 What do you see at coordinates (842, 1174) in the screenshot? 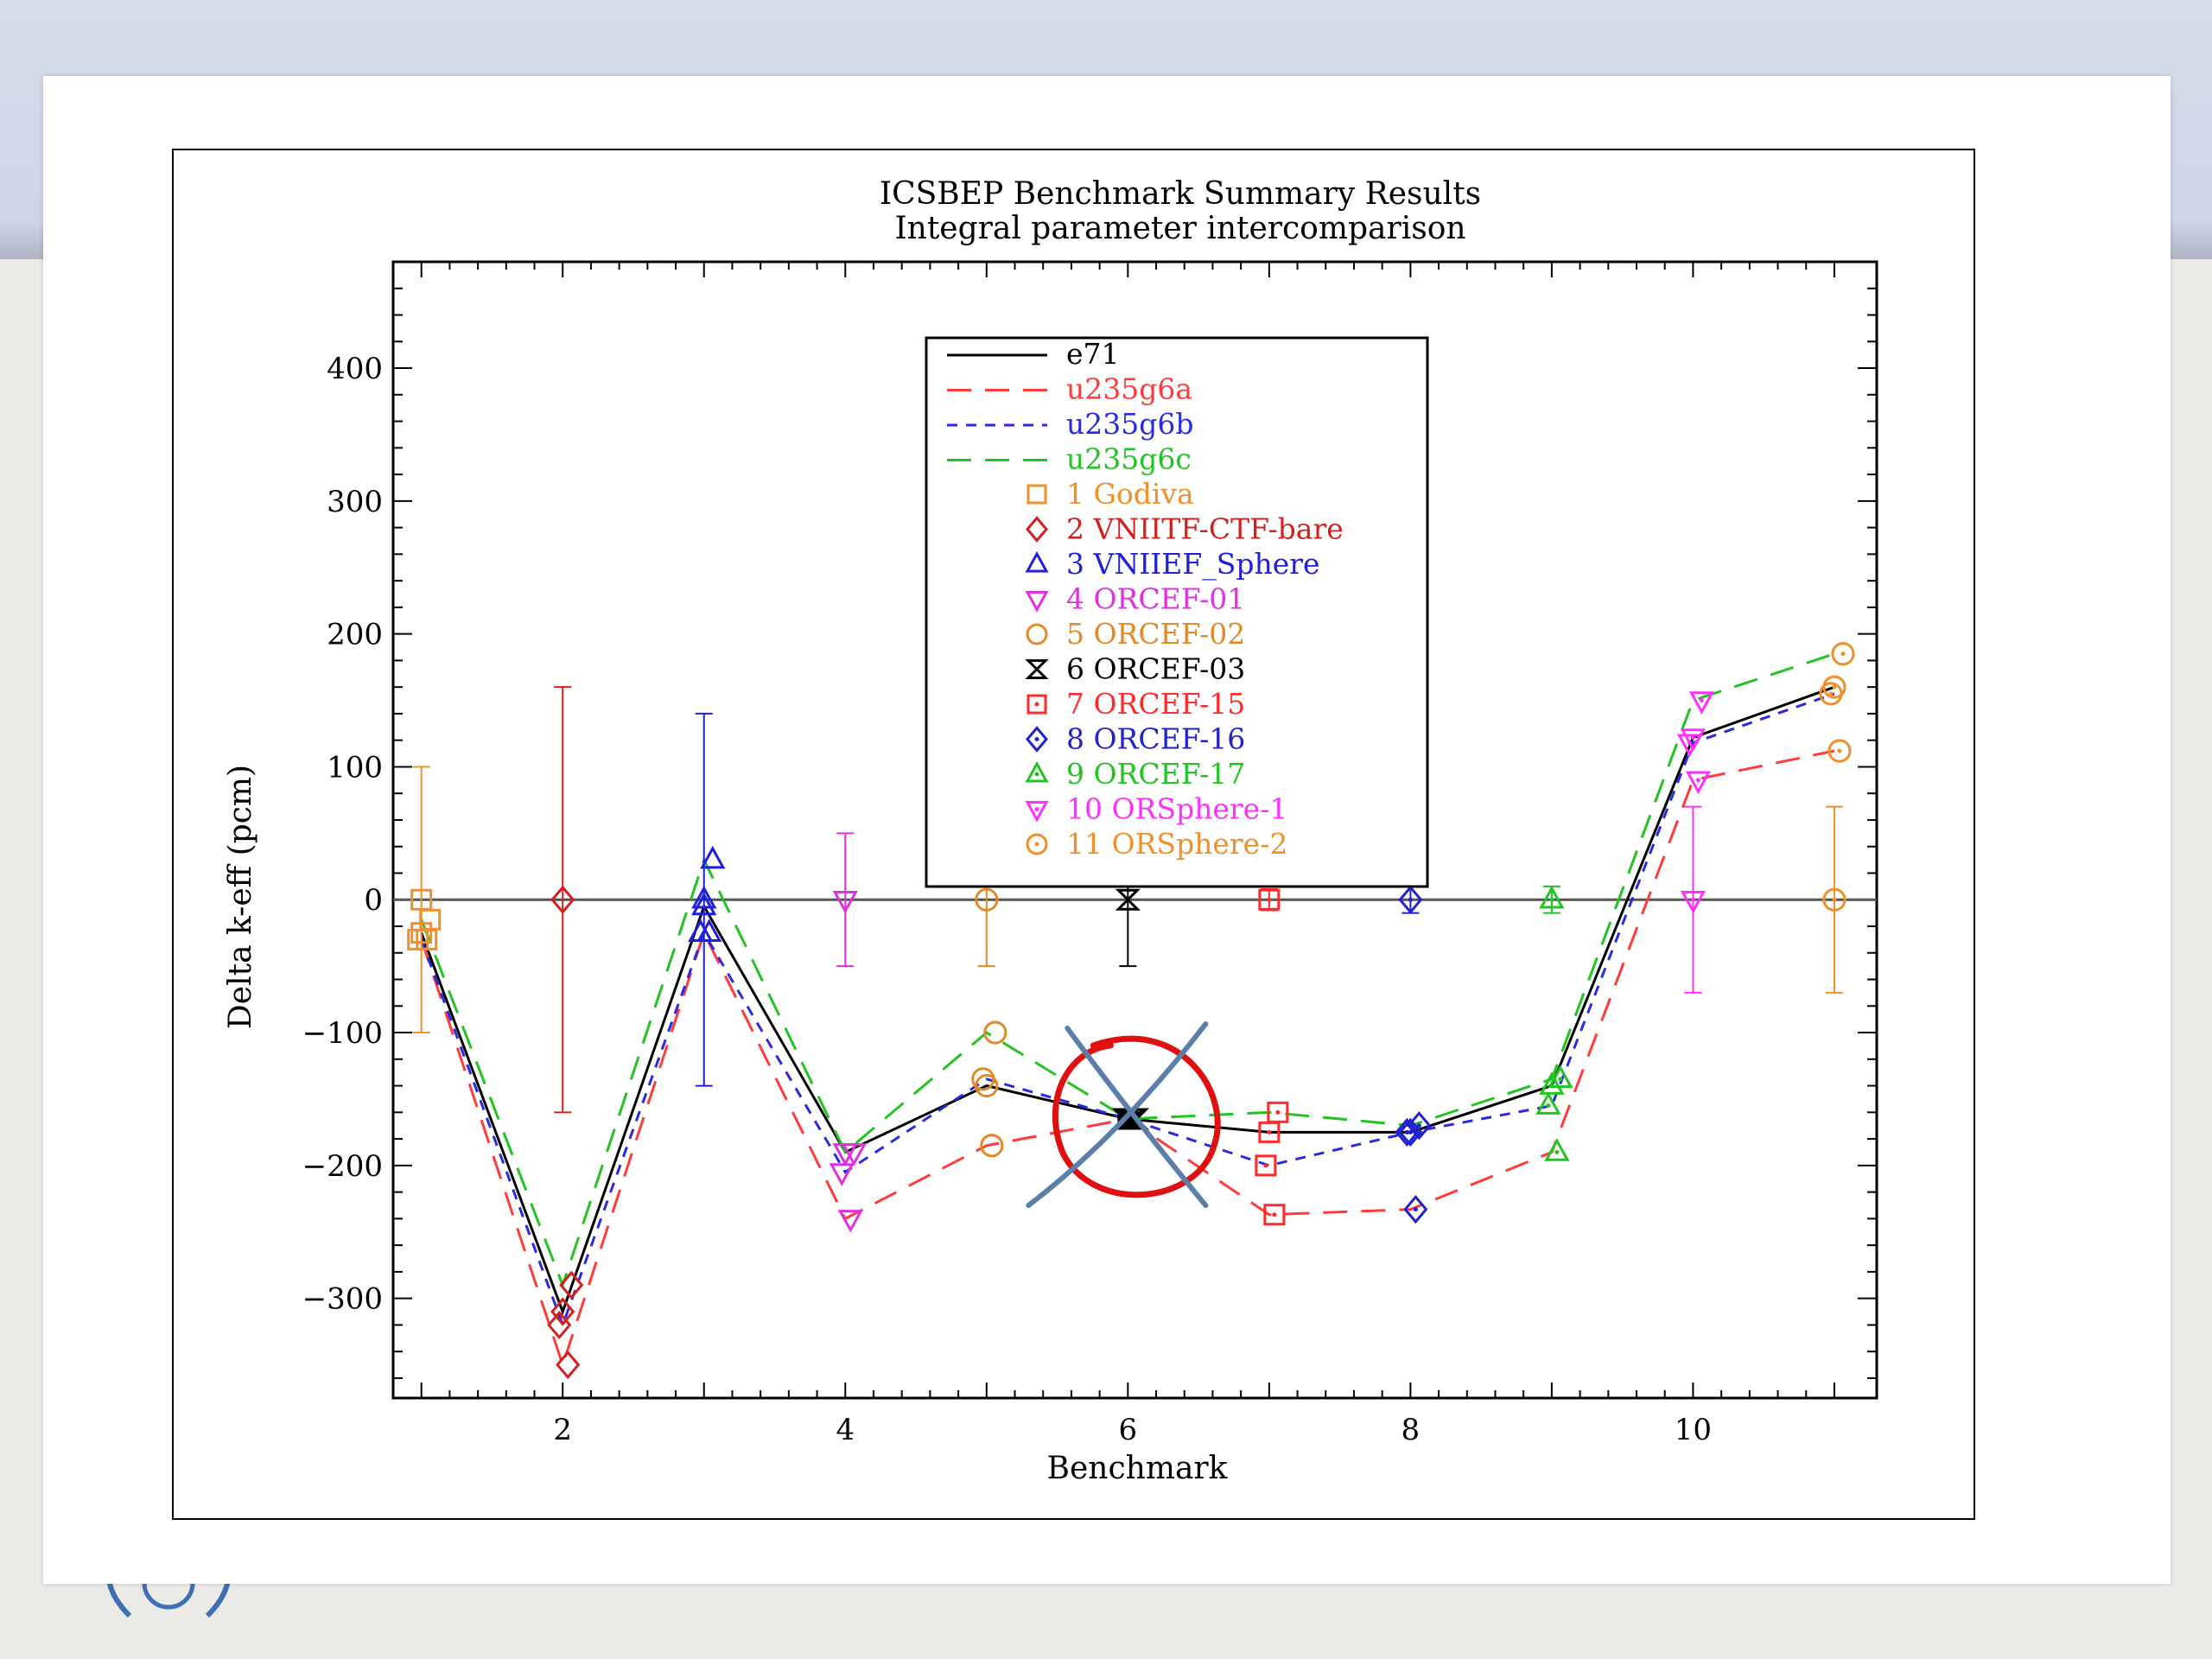
I see `benchmark-4-calc-marker-u235g6b` at bounding box center [842, 1174].